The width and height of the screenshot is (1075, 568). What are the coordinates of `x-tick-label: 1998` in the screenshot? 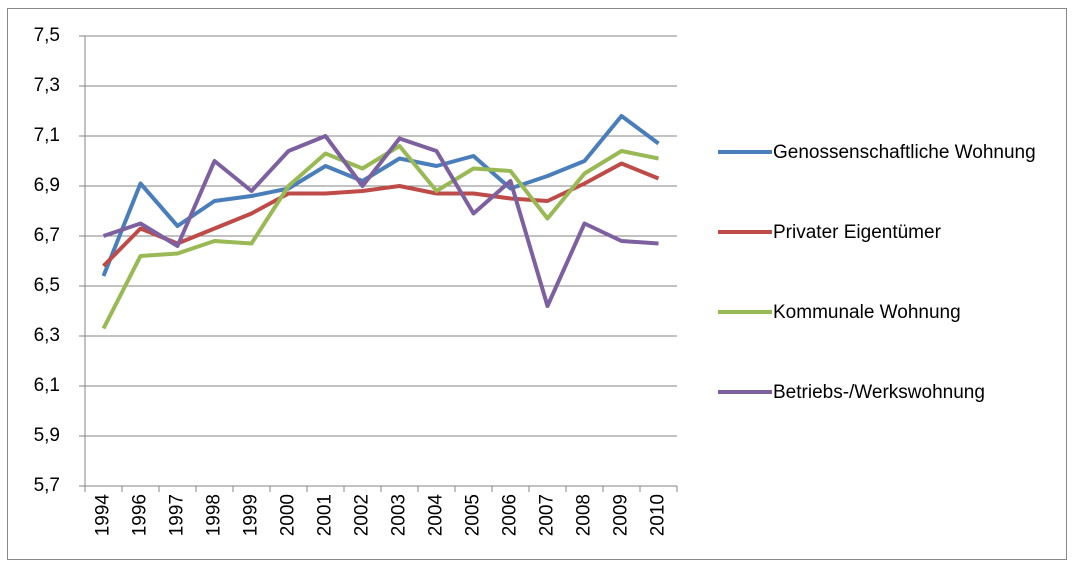 It's located at (214, 515).